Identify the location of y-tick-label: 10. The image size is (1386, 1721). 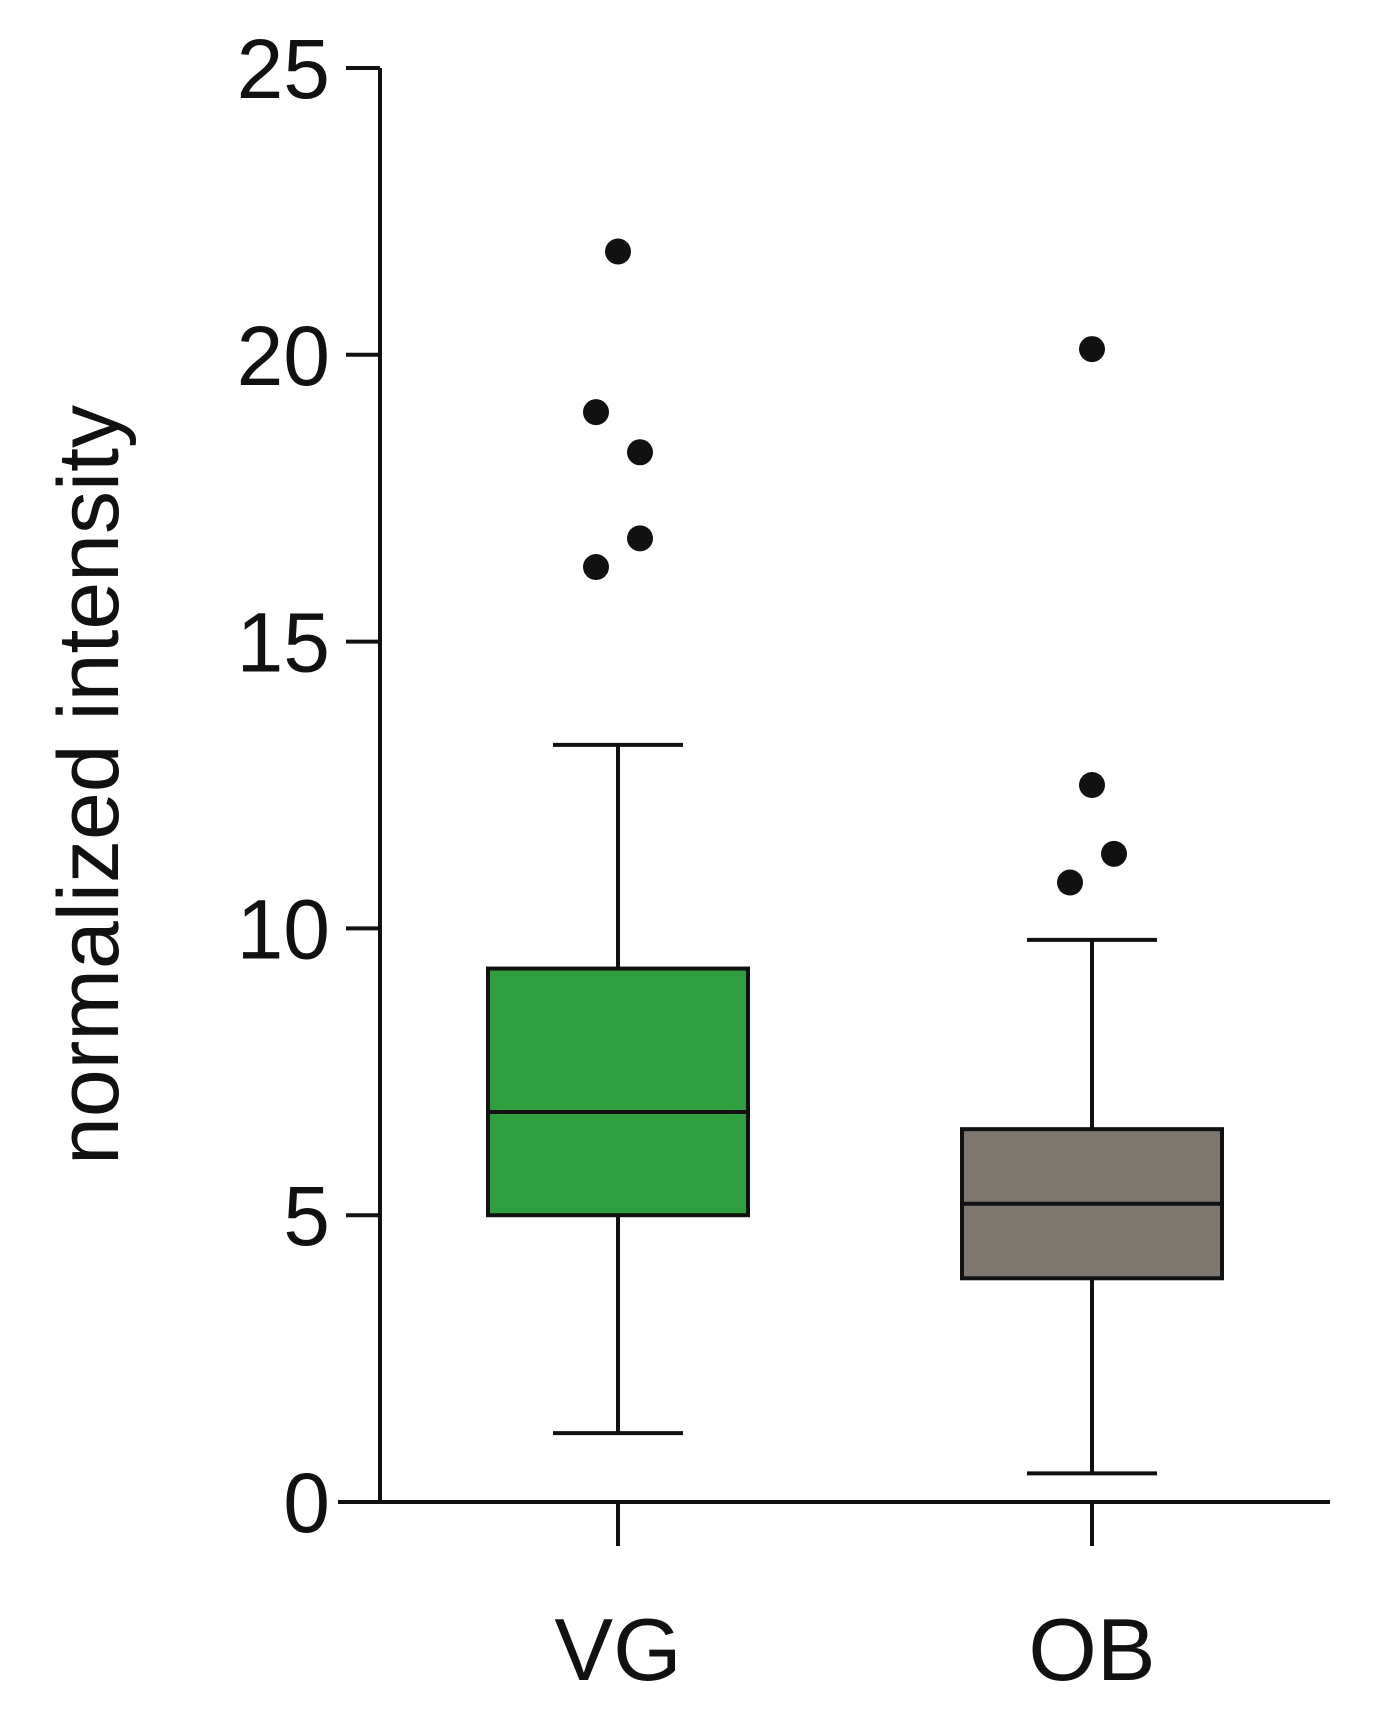
(283, 929).